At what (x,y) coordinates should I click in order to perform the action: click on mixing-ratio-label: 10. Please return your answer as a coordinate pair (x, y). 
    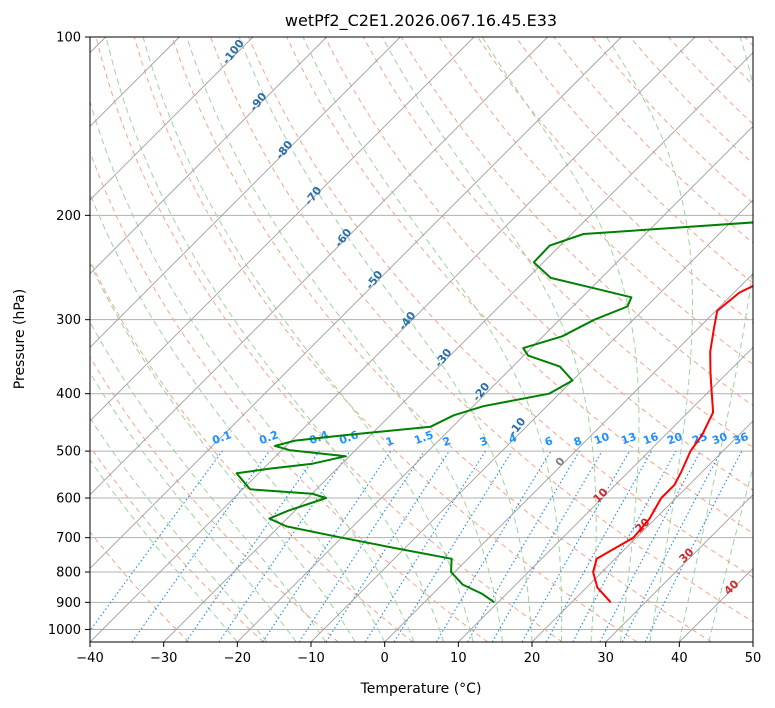
    Looking at the image, I should click on (601, 439).